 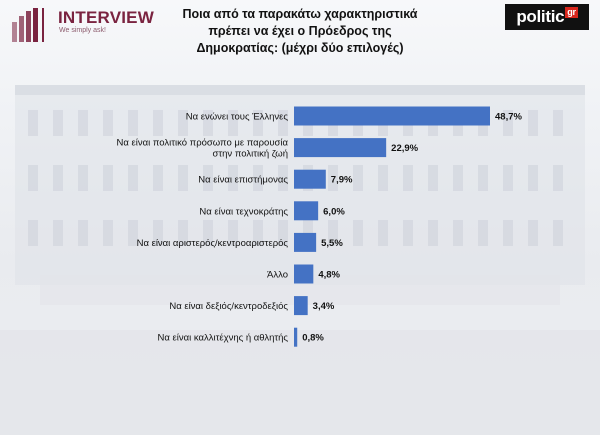 I want to click on category-label: Να ενώνει τους Έλληνες, so click(x=237, y=117).